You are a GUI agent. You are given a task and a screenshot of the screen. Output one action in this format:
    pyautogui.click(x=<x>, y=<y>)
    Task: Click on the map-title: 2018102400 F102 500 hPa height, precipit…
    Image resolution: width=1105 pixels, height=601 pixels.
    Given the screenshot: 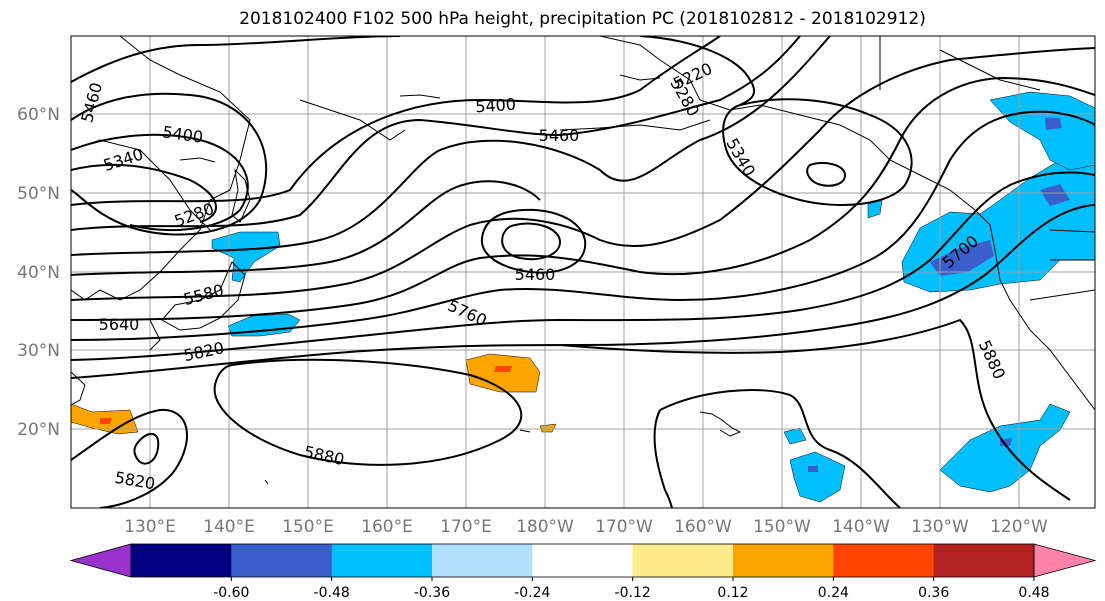 What is the action you would take?
    pyautogui.click(x=582, y=19)
    